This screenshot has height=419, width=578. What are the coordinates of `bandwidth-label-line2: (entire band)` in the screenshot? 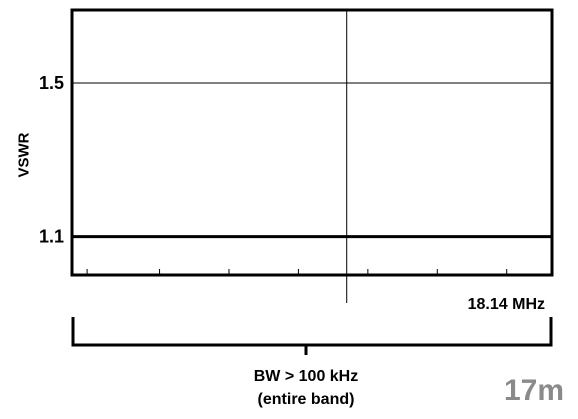 It's located at (306, 399).